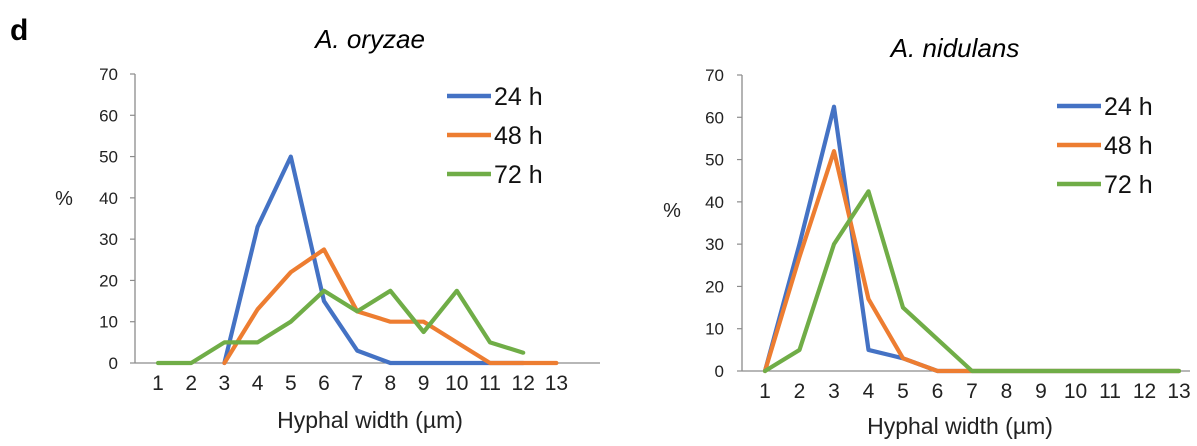 The width and height of the screenshot is (1197, 446). Describe the element at coordinates (369, 39) in the screenshot. I see `chart-title: A. oryzae` at that location.